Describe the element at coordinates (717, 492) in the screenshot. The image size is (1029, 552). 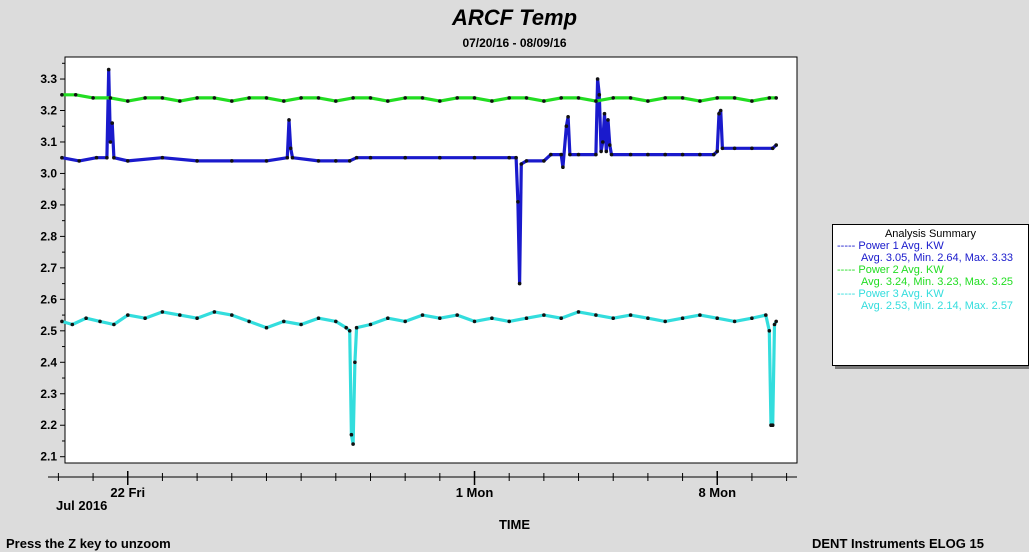
I see `x-tick-label: 8 Mon` at that location.